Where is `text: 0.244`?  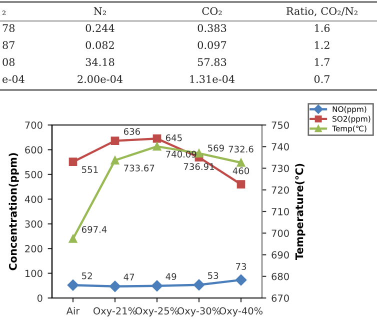 text: 0.244 is located at coordinates (100, 28).